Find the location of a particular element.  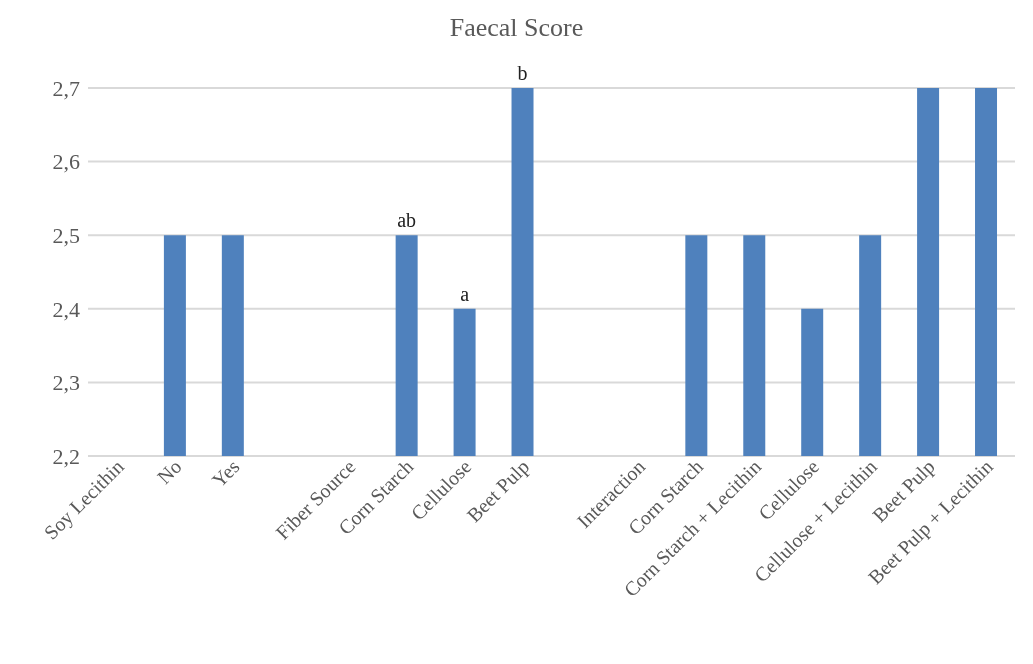

y-tick-label: 2,5 is located at coordinates (66, 236).